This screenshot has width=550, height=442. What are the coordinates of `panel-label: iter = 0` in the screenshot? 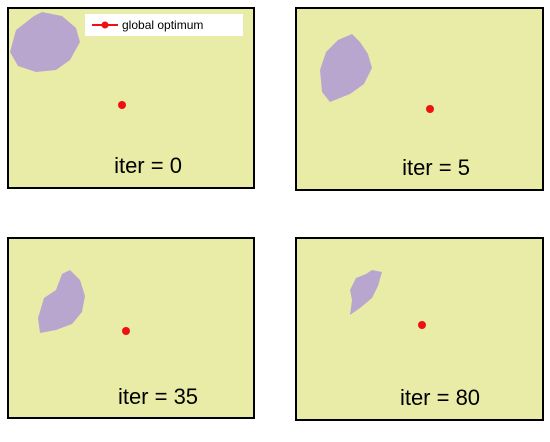 It's located at (148, 165).